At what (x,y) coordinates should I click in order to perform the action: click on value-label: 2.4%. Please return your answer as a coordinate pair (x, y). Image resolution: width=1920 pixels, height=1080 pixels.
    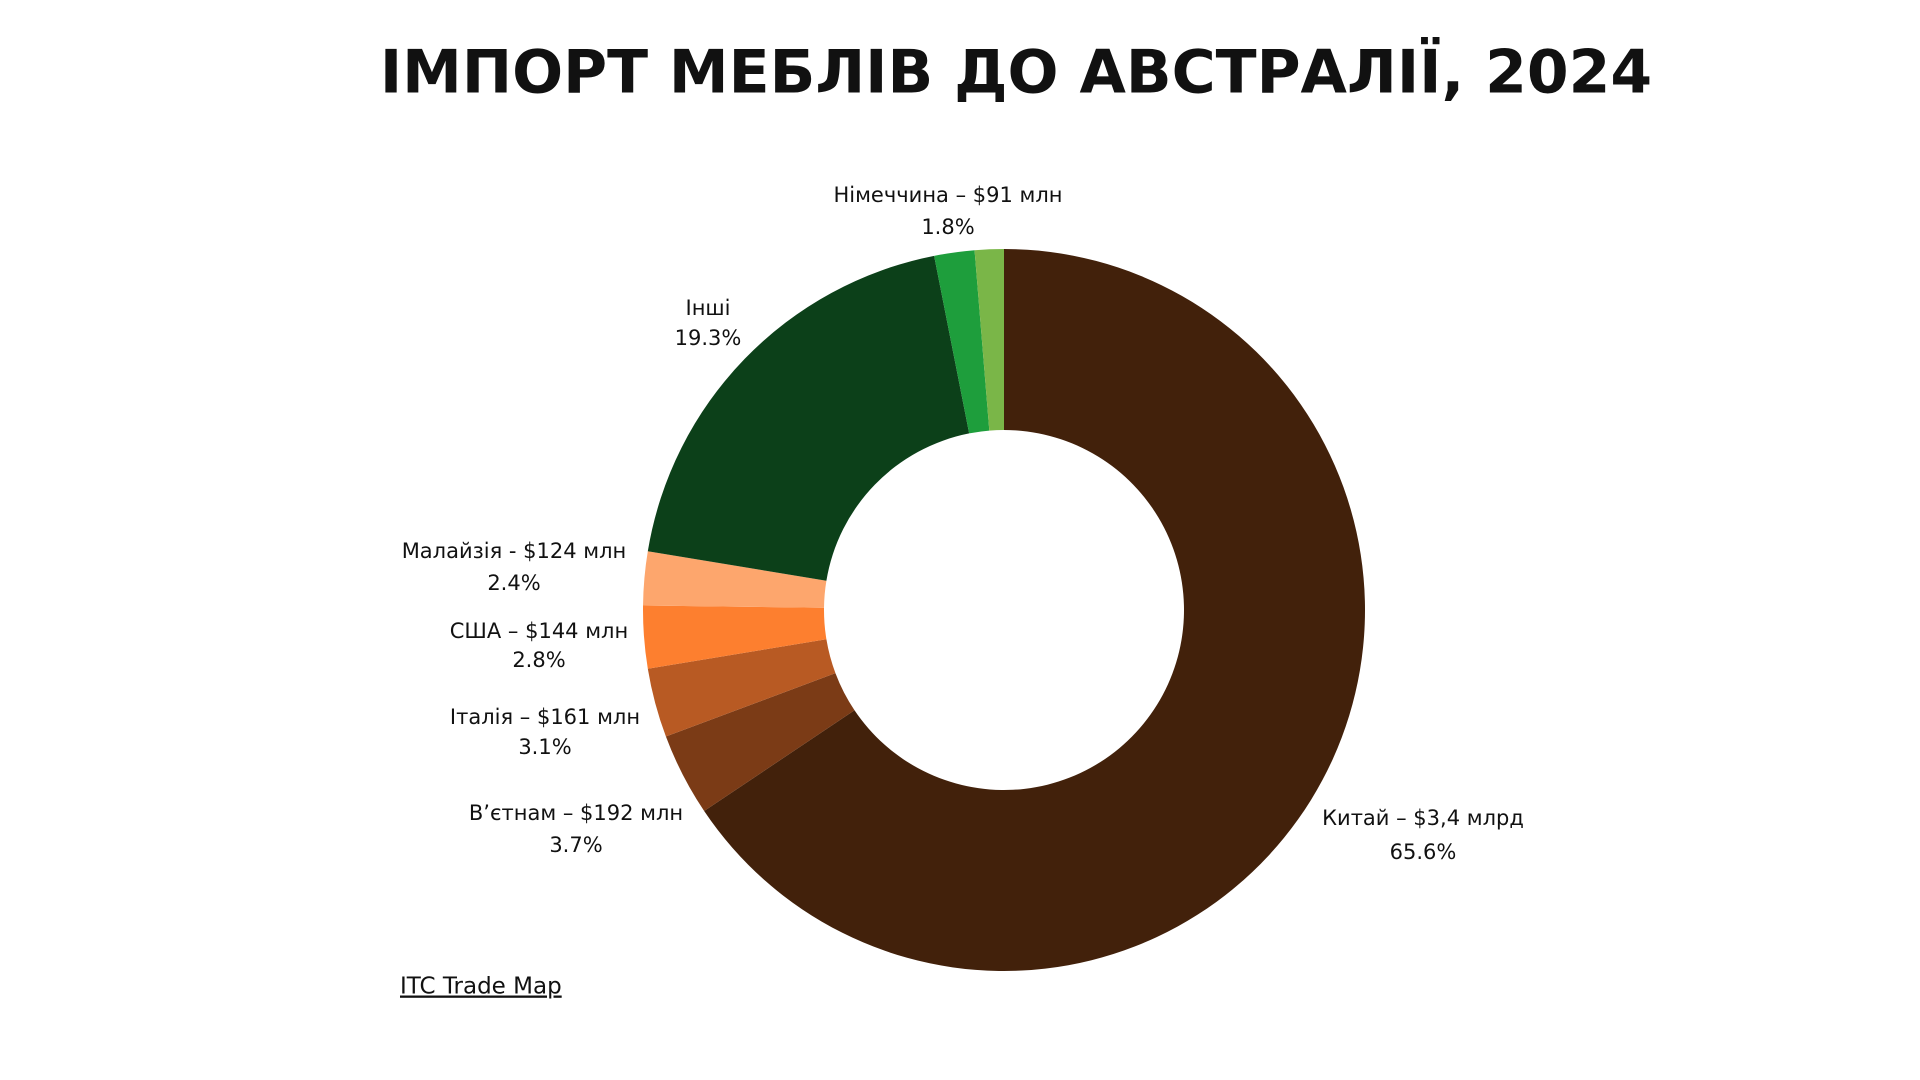
    Looking at the image, I should click on (513, 583).